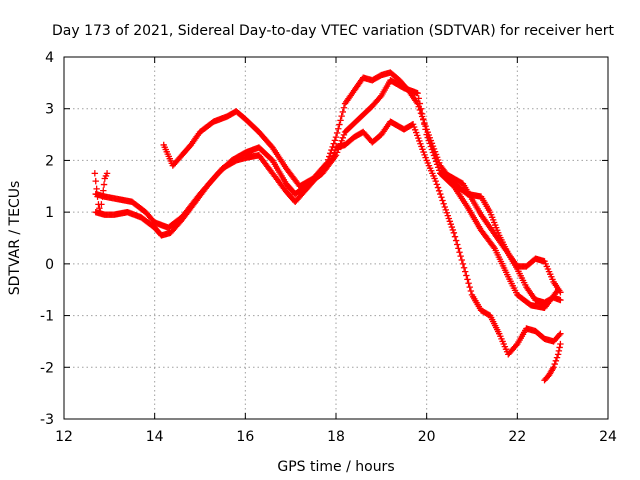 This screenshot has height=480, width=640. I want to click on y-tick-label: 0, so click(49, 265).